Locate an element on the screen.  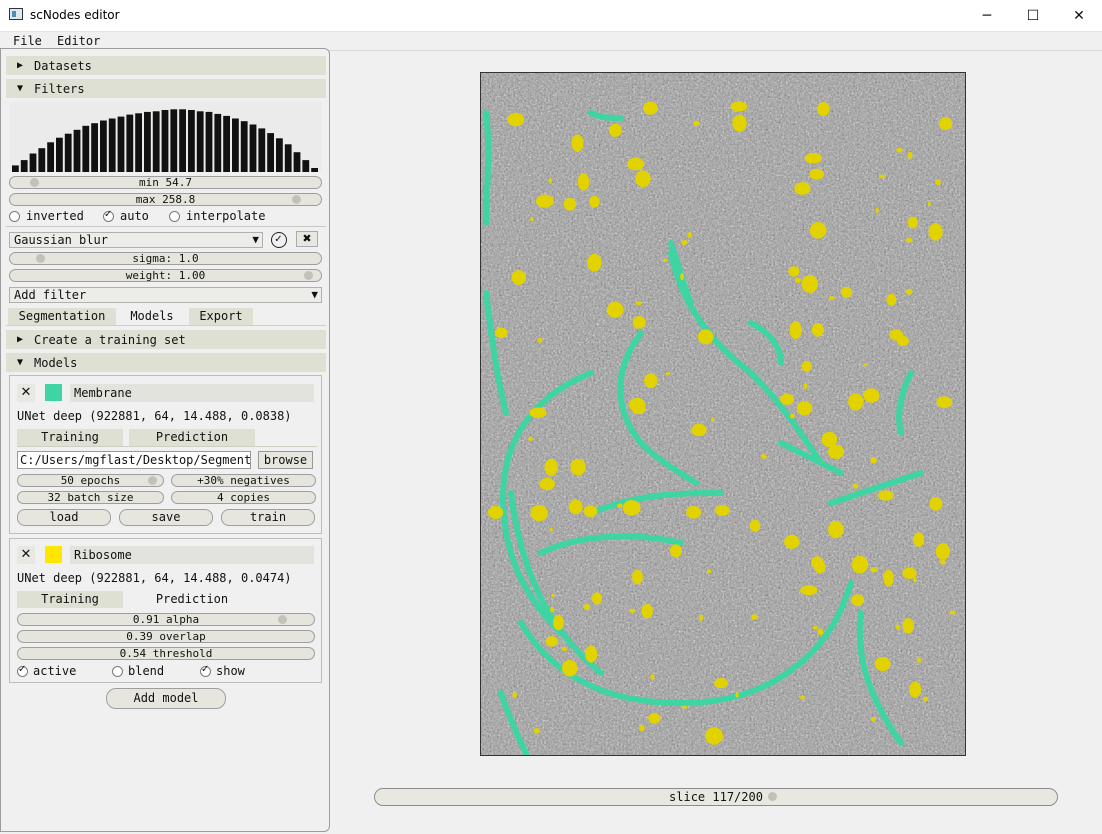
active-option: active is located at coordinates (46, 671).